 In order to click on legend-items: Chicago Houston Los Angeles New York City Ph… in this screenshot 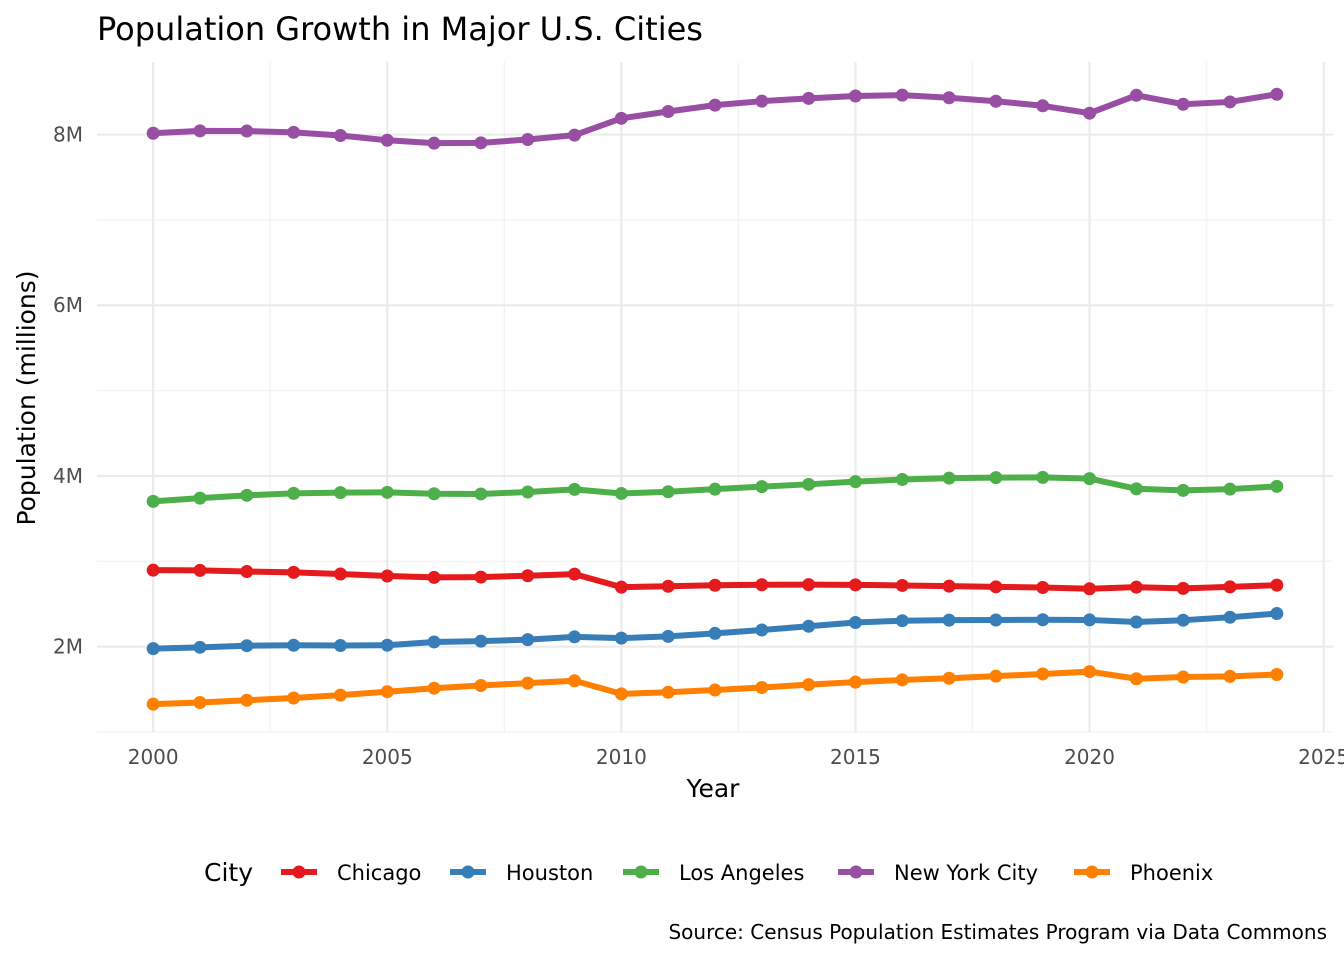, I will do `click(747, 873)`.